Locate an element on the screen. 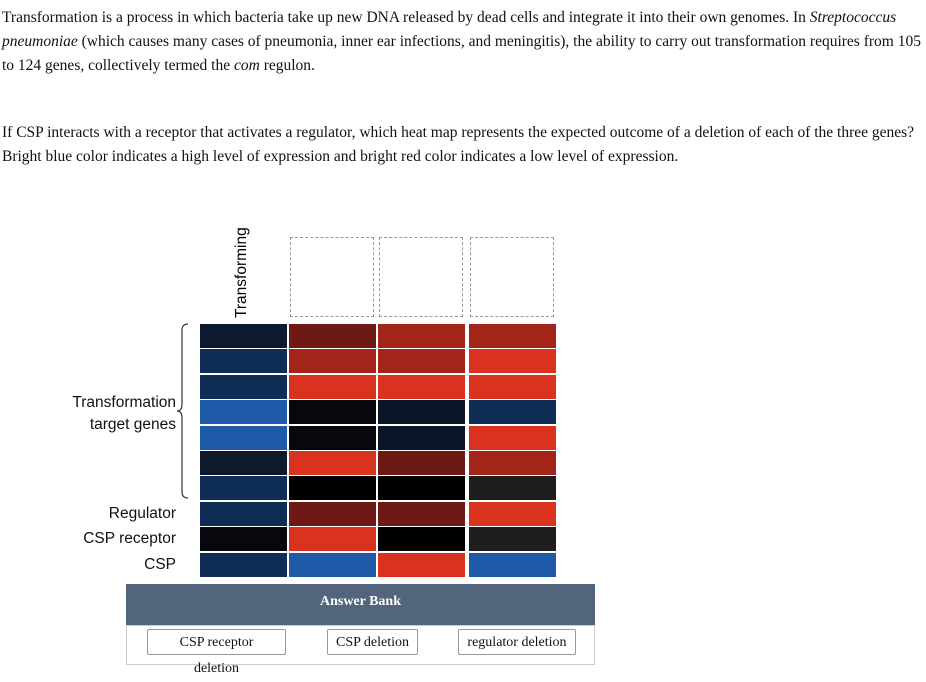 The height and width of the screenshot is (682, 926). brace-path is located at coordinates (182, 411).